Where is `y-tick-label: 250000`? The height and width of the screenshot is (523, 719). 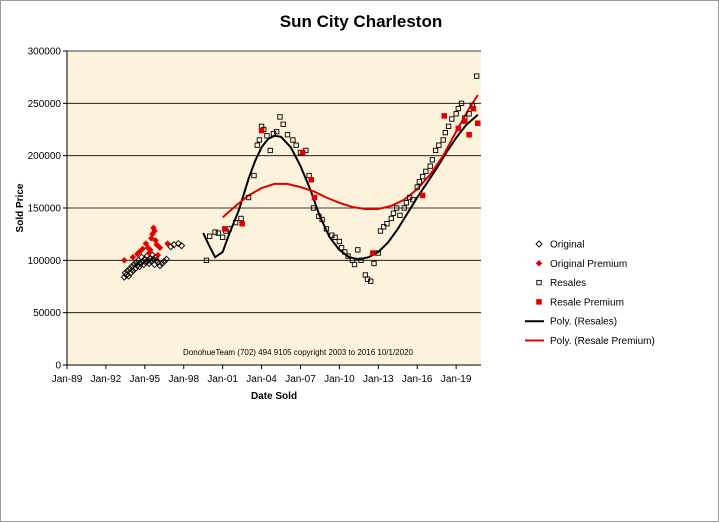 y-tick-label: 250000 is located at coordinates (45, 104).